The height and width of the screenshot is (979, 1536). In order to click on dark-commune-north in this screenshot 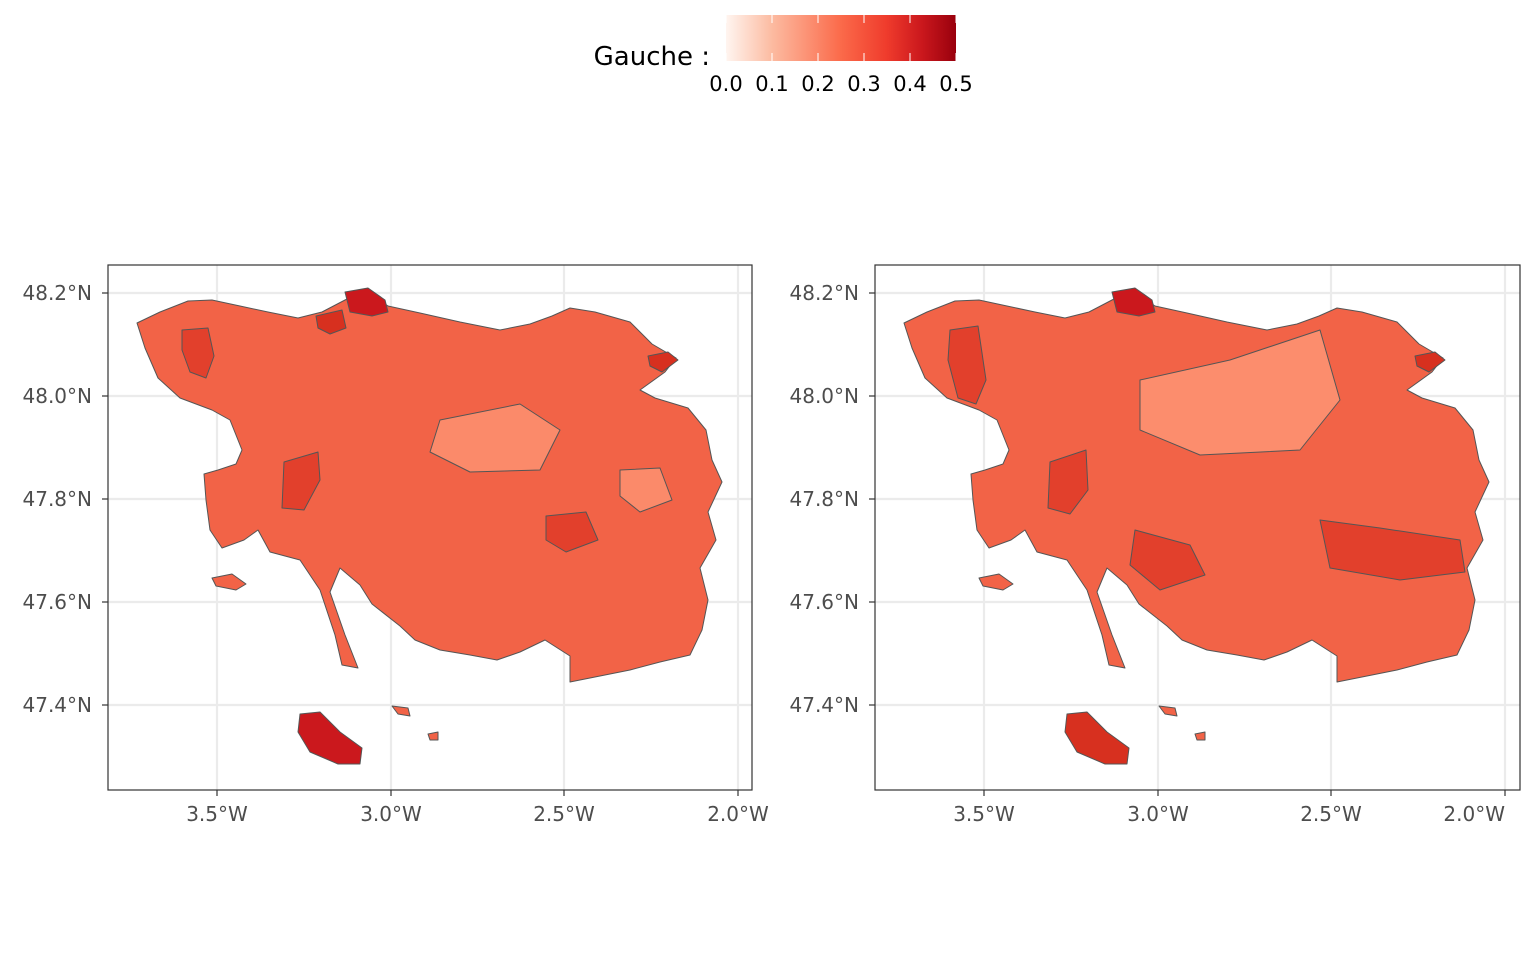, I will do `click(366, 302)`.